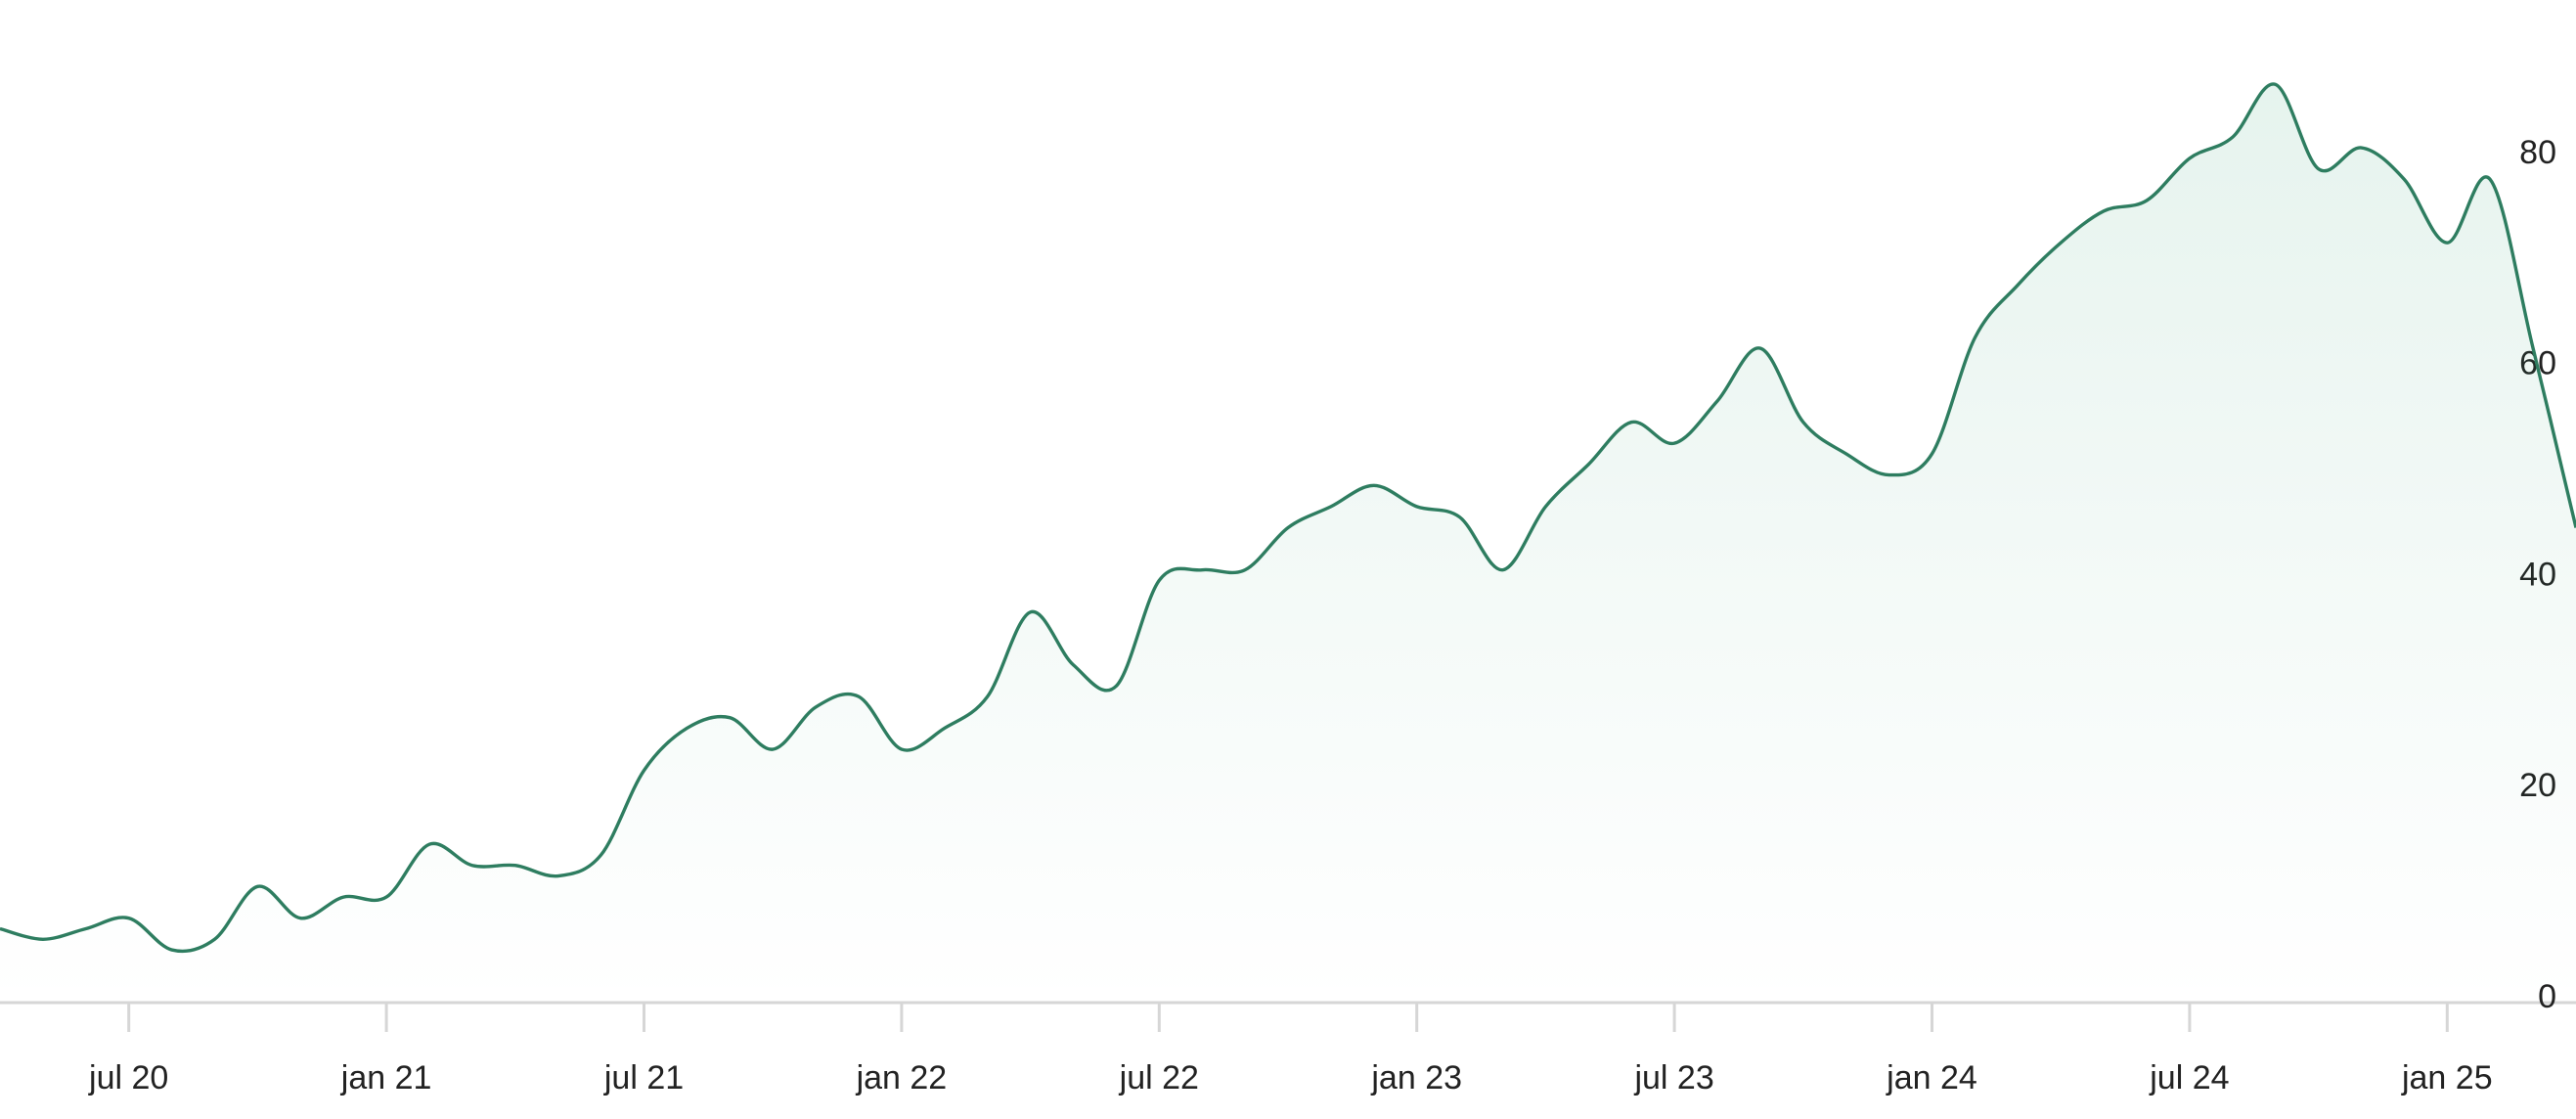 This screenshot has height=1119, width=2576. What do you see at coordinates (1673, 1078) in the screenshot?
I see `x-tick-label: jul 23` at bounding box center [1673, 1078].